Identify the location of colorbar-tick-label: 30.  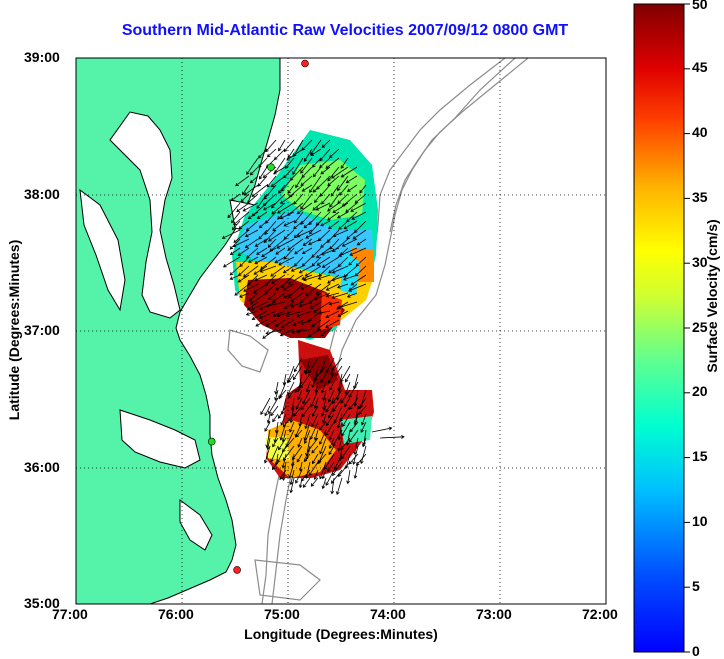
(700, 262).